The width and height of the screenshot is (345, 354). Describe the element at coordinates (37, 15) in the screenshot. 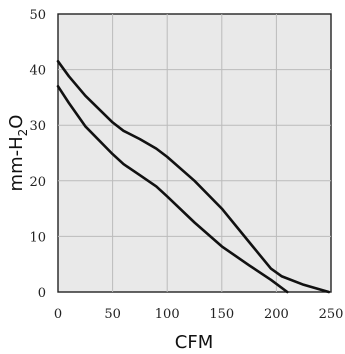

I see `y-tick-label: 50` at that location.